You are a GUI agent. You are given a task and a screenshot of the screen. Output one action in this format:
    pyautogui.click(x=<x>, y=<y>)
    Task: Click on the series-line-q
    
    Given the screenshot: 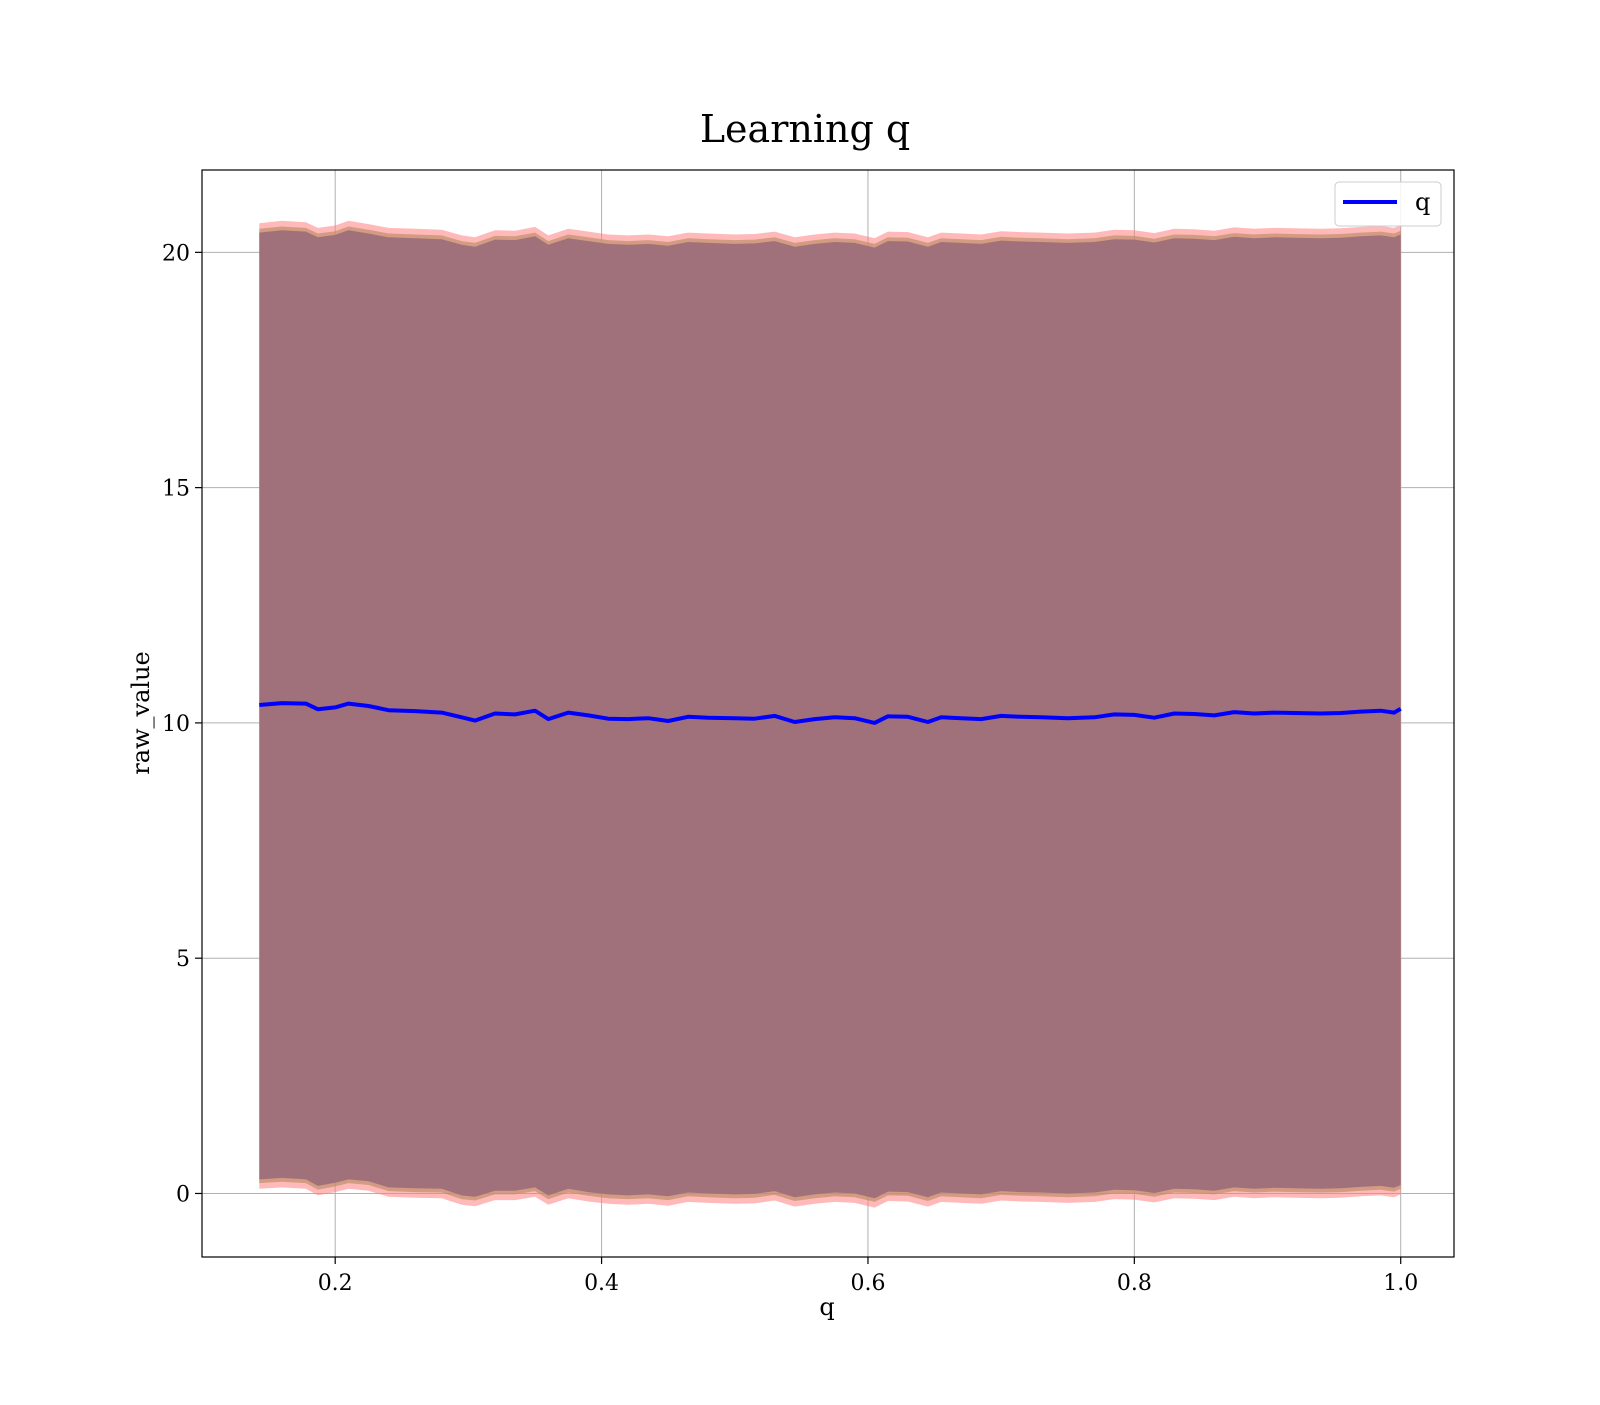 What is the action you would take?
    pyautogui.click(x=830, y=713)
    